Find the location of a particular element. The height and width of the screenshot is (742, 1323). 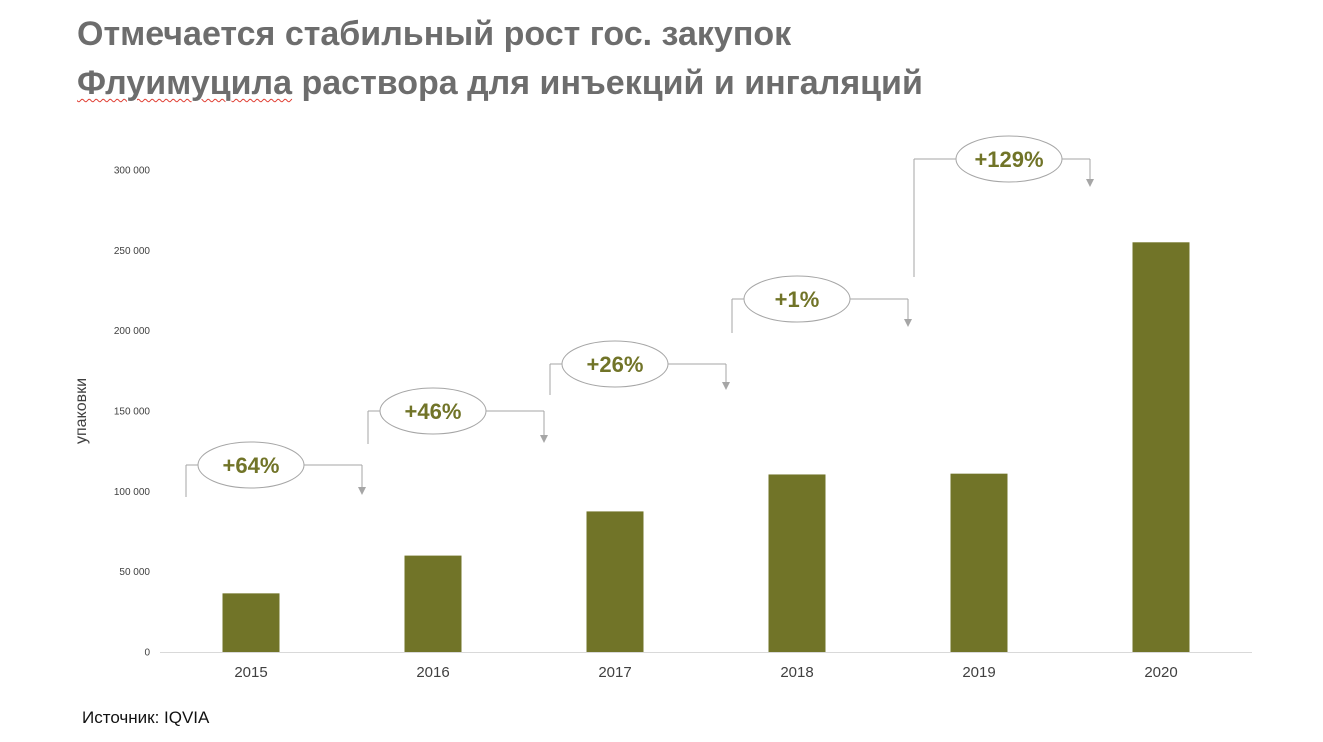

x-tick-label: 2016 is located at coordinates (432, 672).